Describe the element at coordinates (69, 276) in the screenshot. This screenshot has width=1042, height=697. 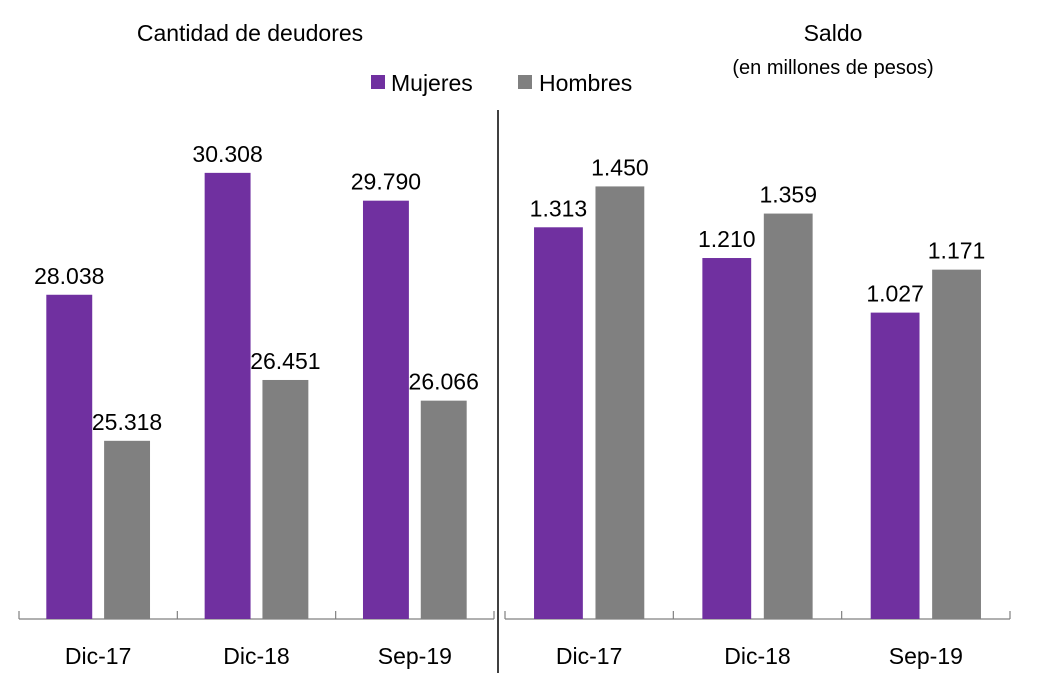
I see `data-label: 28.038` at that location.